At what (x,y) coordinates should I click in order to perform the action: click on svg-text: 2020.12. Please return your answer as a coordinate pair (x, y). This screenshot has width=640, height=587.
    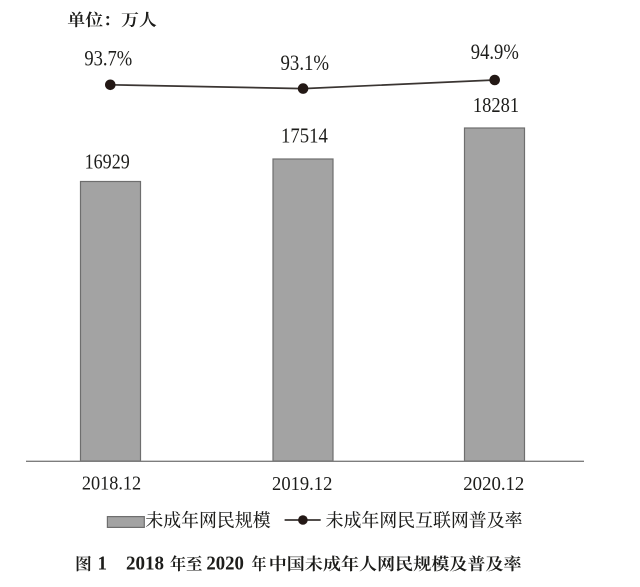
    Looking at the image, I should click on (493, 484).